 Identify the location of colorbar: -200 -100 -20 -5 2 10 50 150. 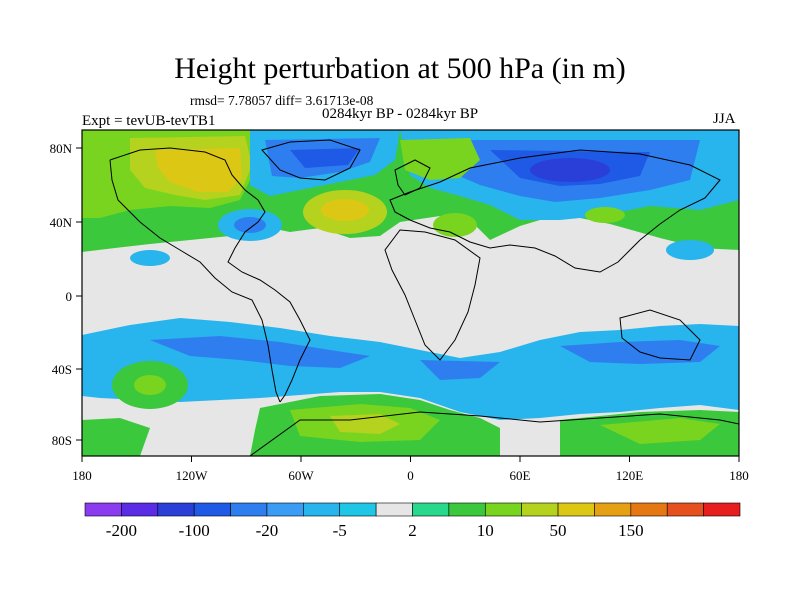
(412, 521).